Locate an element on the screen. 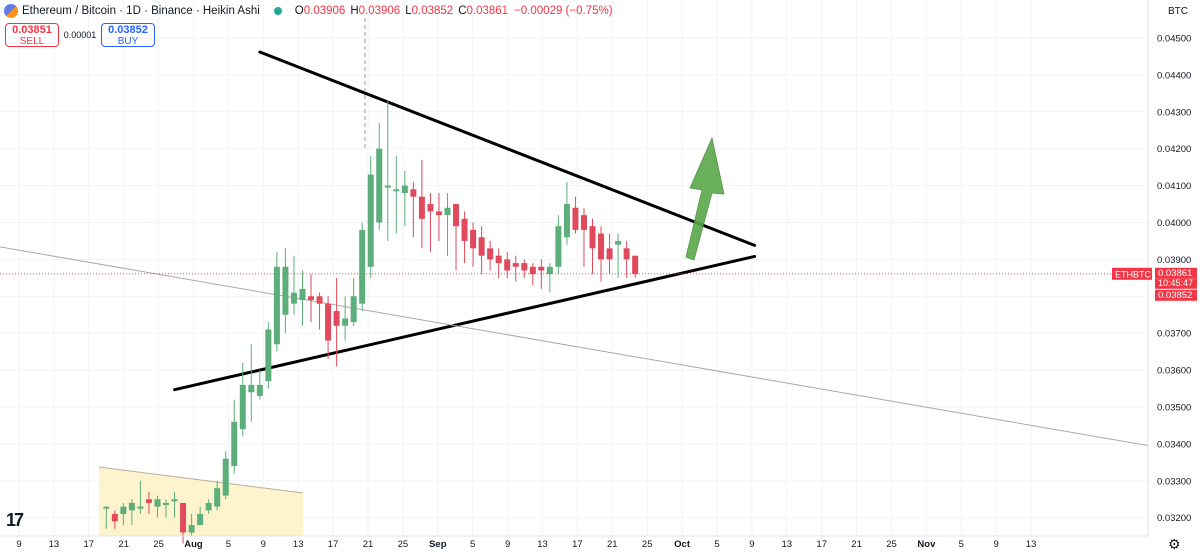 Image resolution: width=1200 pixels, height=556 pixels. price-tick-label: 0.03700 is located at coordinates (1174, 334).